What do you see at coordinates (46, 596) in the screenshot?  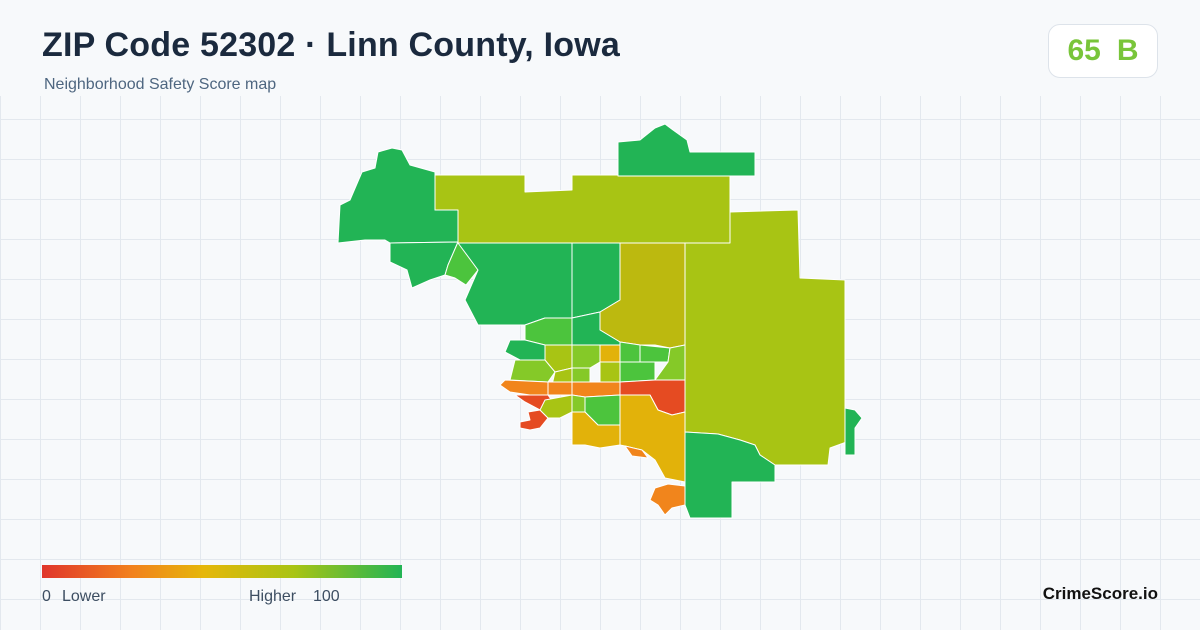 I see `legend-min-label: 0` at bounding box center [46, 596].